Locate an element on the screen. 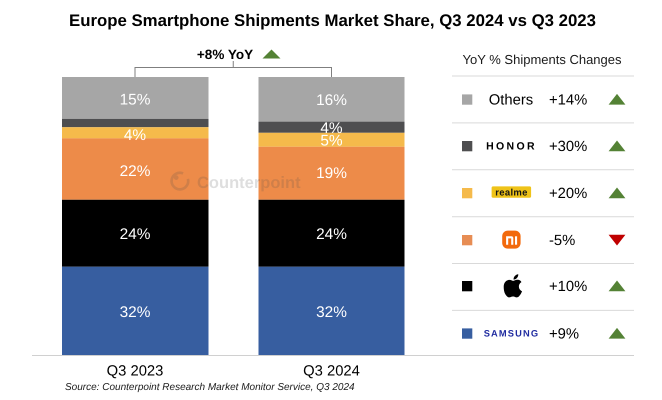  svg-text: YoY % Shipments Changes is located at coordinates (542, 59).